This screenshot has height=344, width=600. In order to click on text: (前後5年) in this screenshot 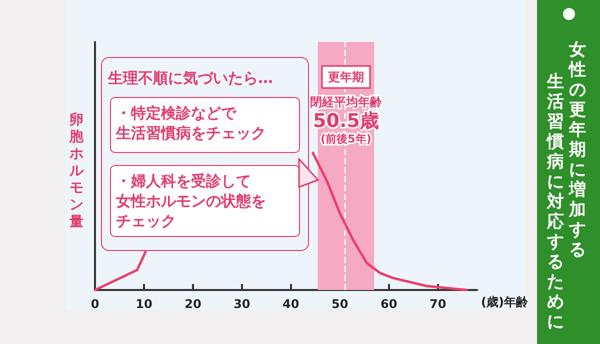, I will do `click(346, 139)`.